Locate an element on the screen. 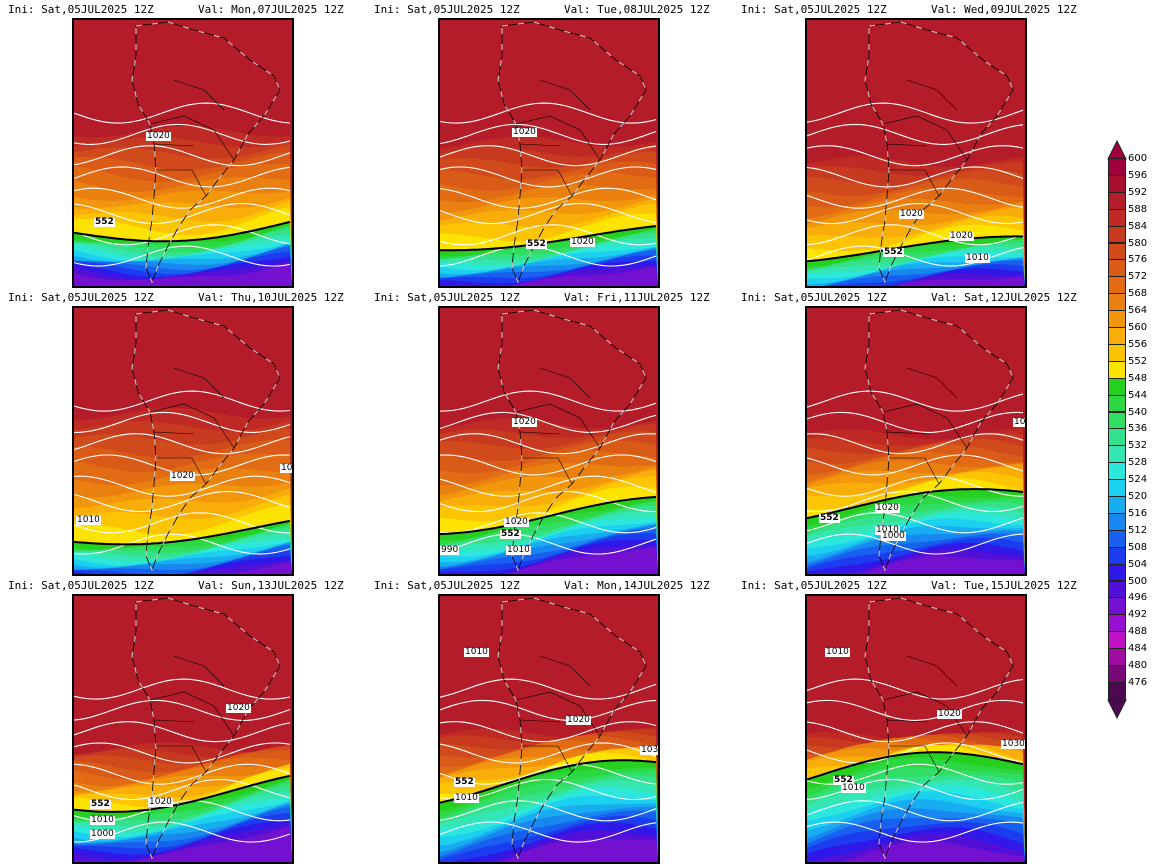  valid-time: Val: Mon,07JUL2025 12Z is located at coordinates (271, 9).